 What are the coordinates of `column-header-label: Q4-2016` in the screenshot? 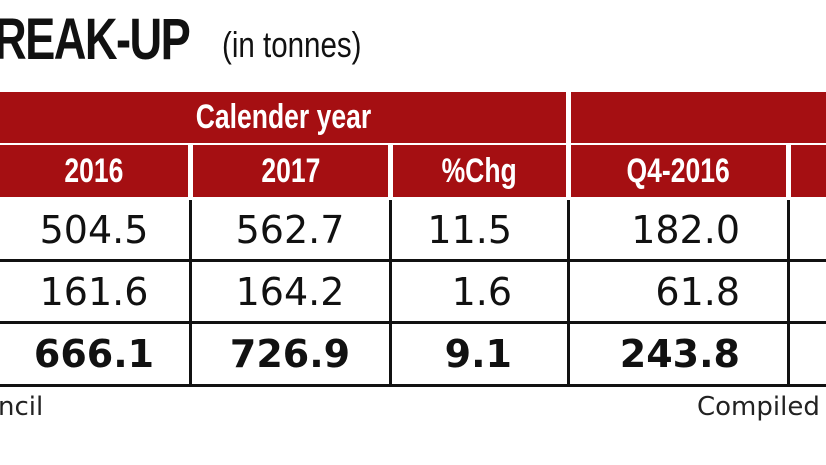 It's located at (678, 170).